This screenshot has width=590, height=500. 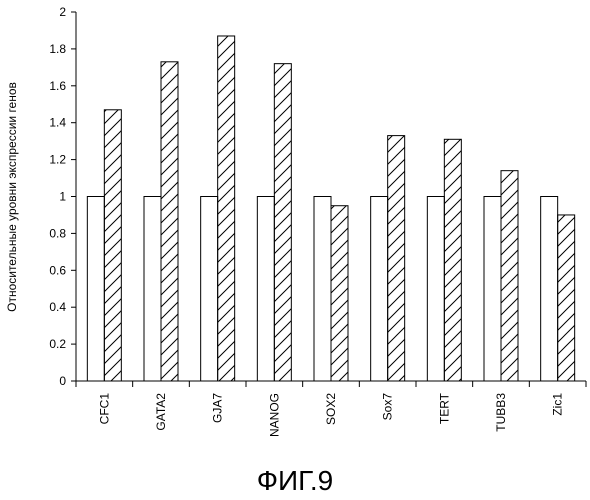 What do you see at coordinates (57, 86) in the screenshot?
I see `y-tick-label: 1.6` at bounding box center [57, 86].